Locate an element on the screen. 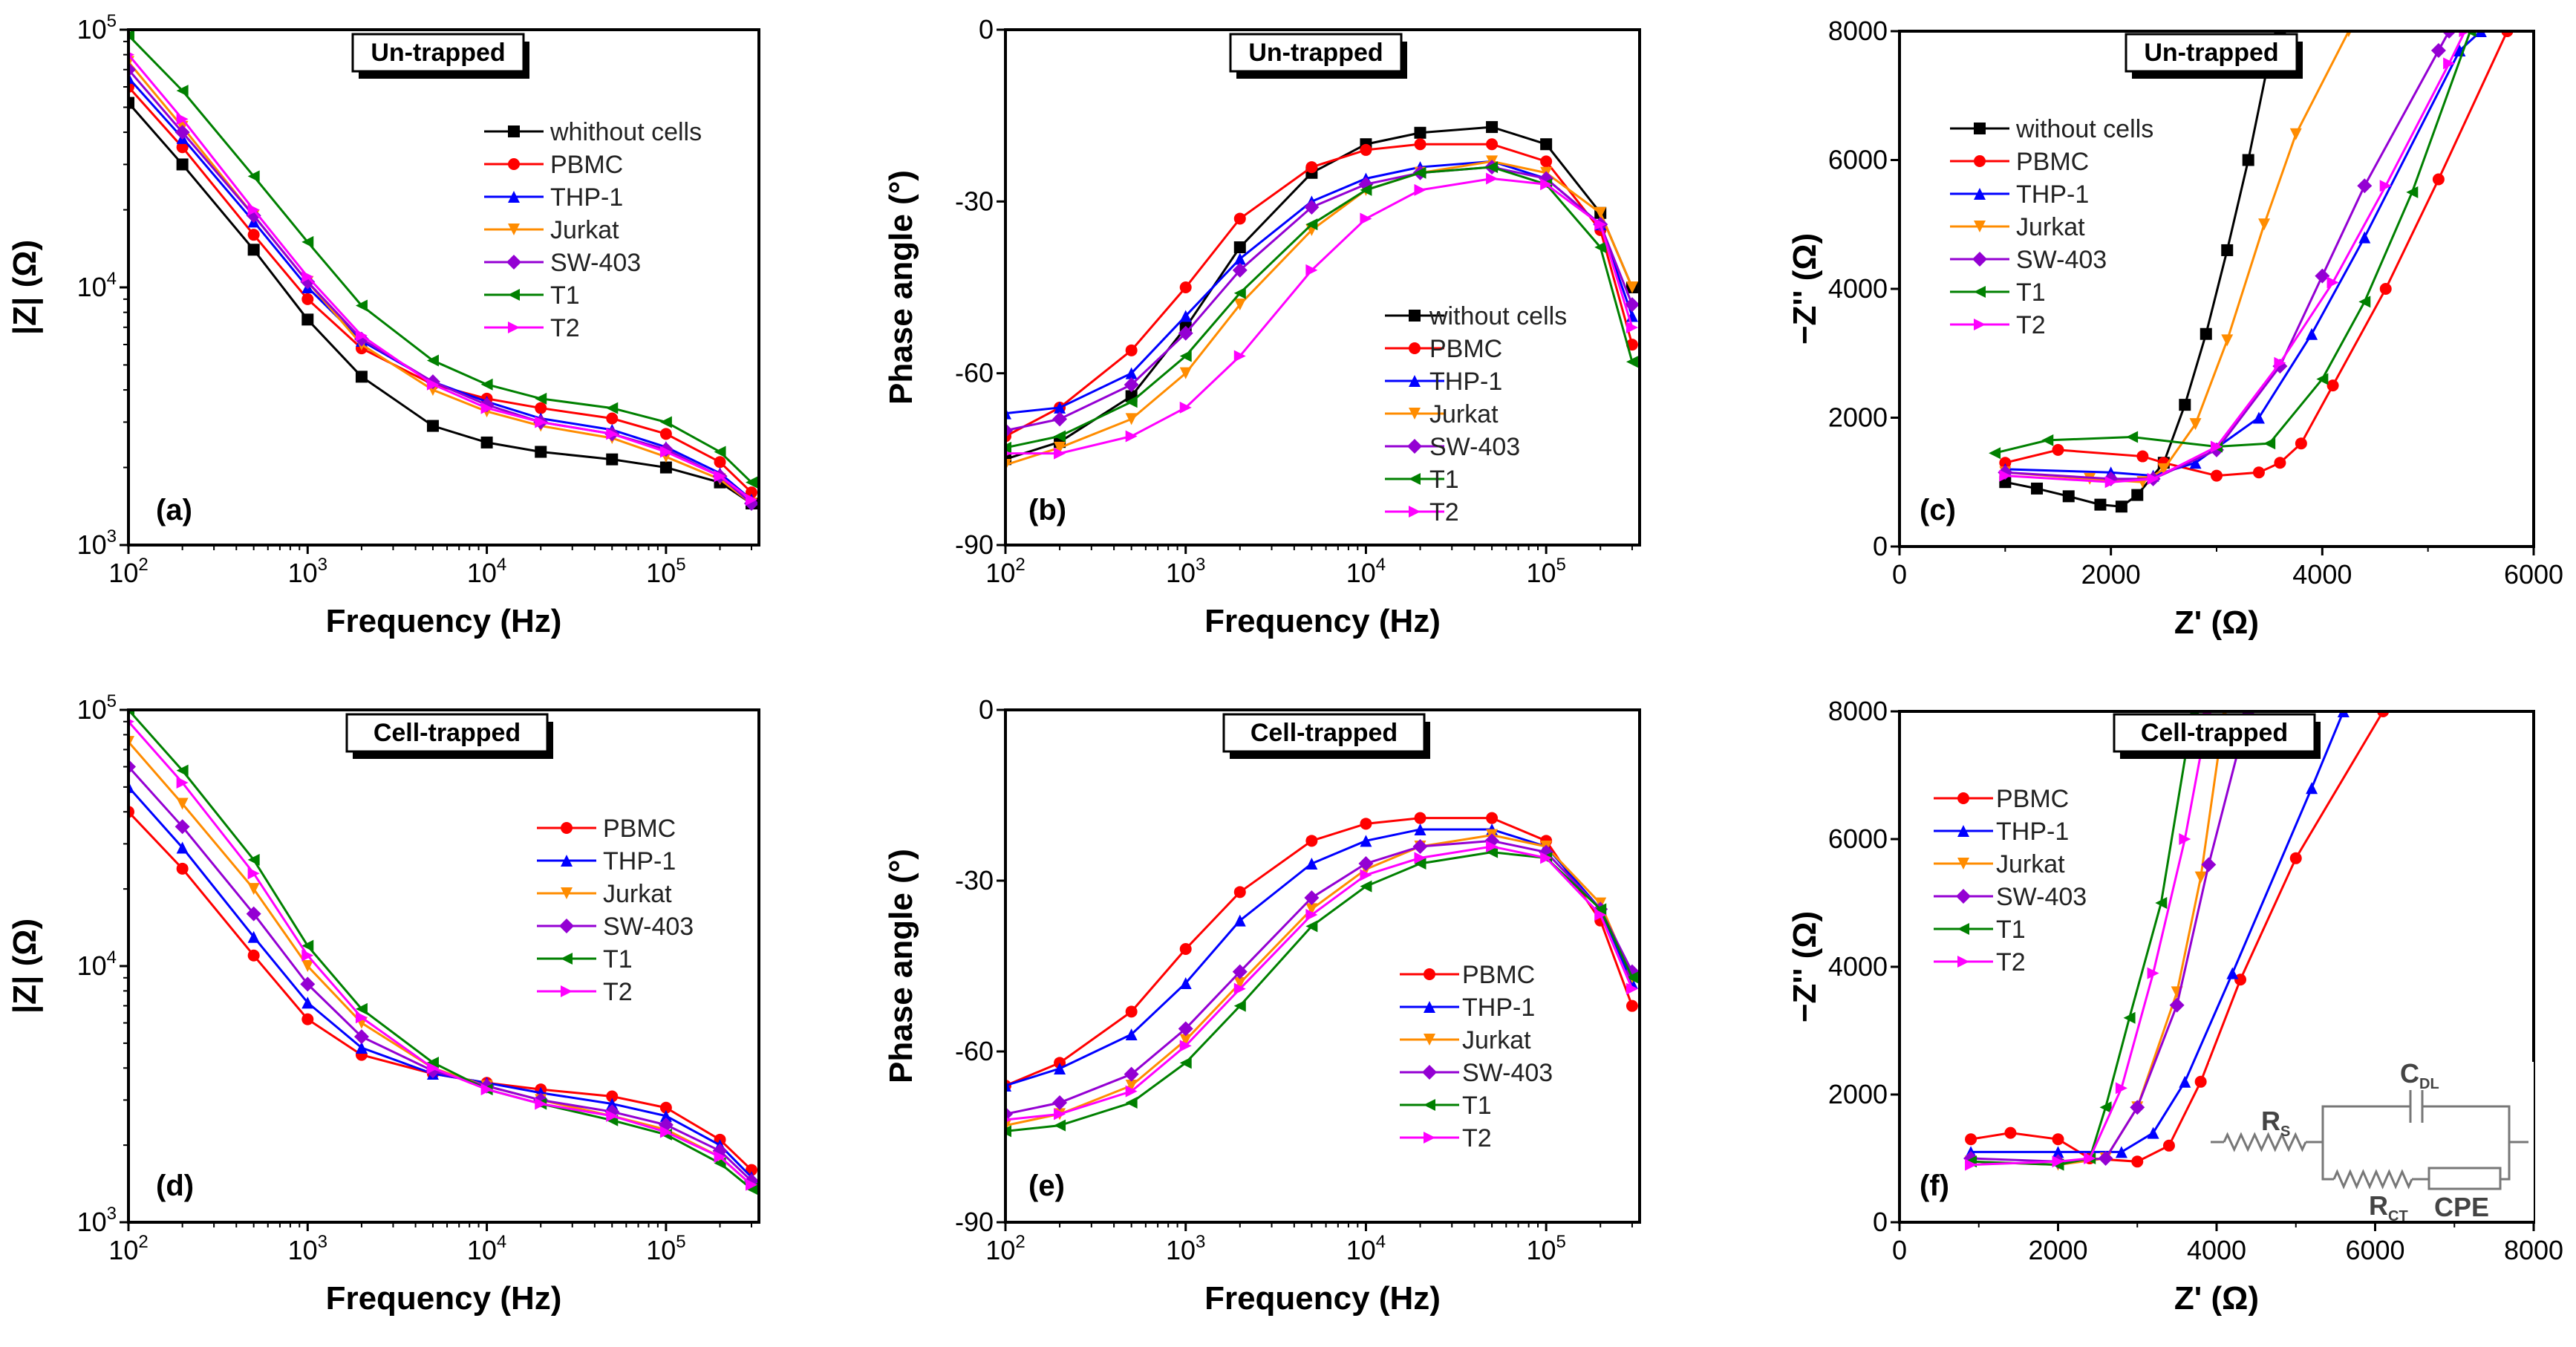 This screenshot has width=2576, height=1347. series-group is located at coordinates (2176, 941).